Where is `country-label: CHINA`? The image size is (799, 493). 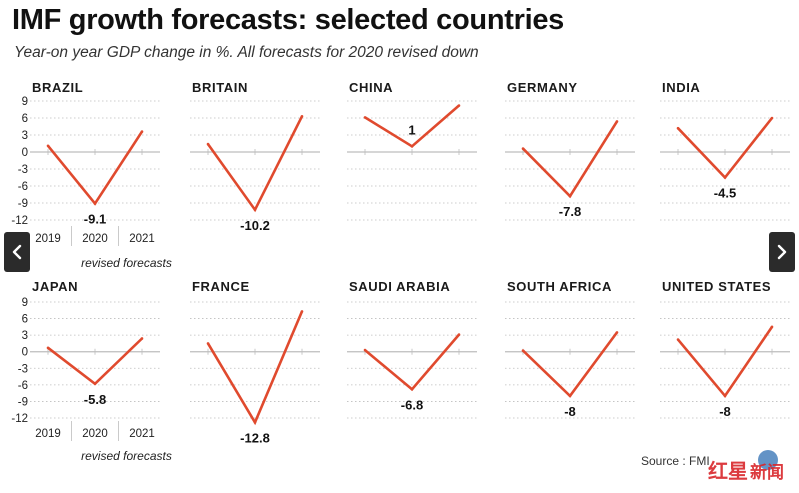 country-label: CHINA is located at coordinates (371, 87).